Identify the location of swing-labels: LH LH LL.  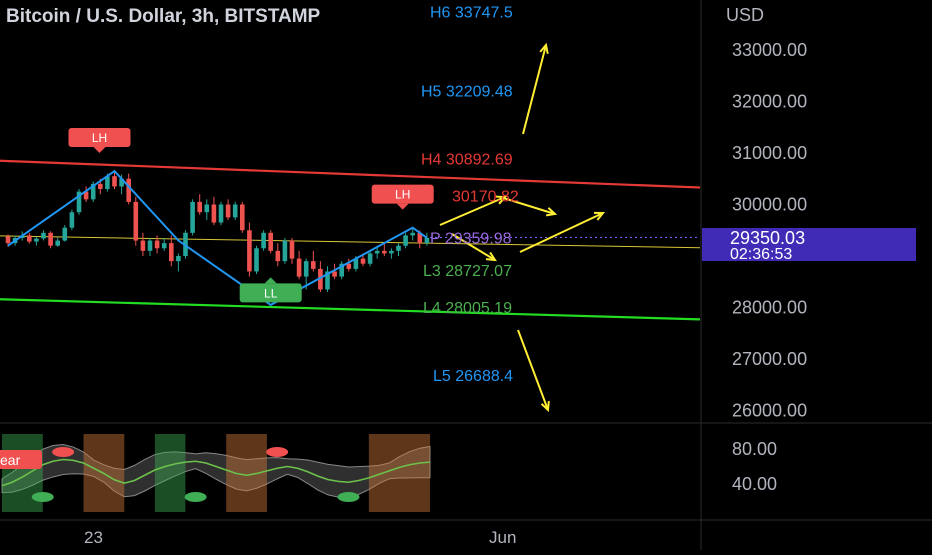
(251, 215).